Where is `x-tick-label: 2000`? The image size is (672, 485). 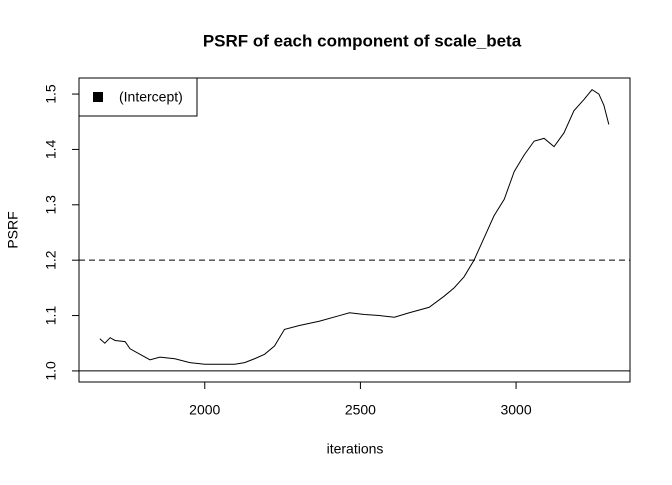 x-tick-label: 2000 is located at coordinates (204, 410).